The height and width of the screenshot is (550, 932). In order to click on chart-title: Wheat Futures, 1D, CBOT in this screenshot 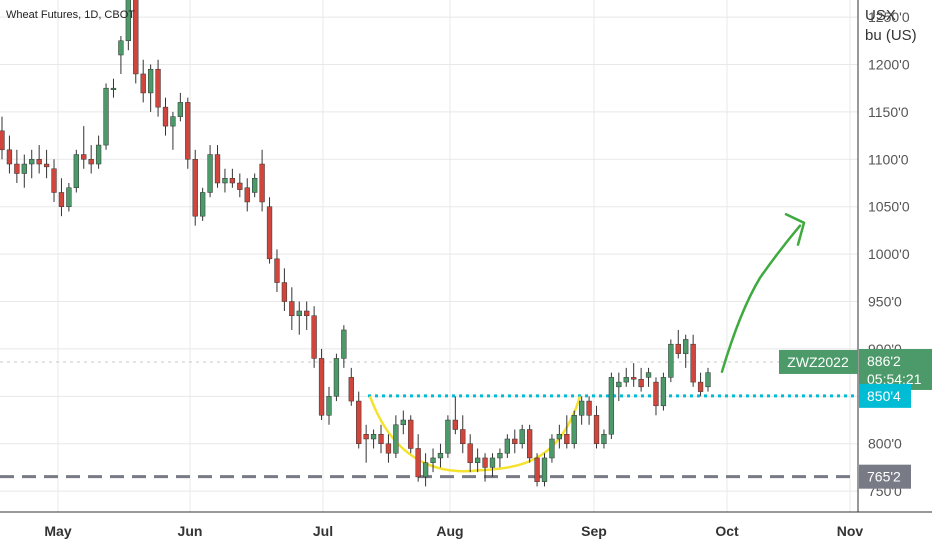, I will do `click(70, 15)`.